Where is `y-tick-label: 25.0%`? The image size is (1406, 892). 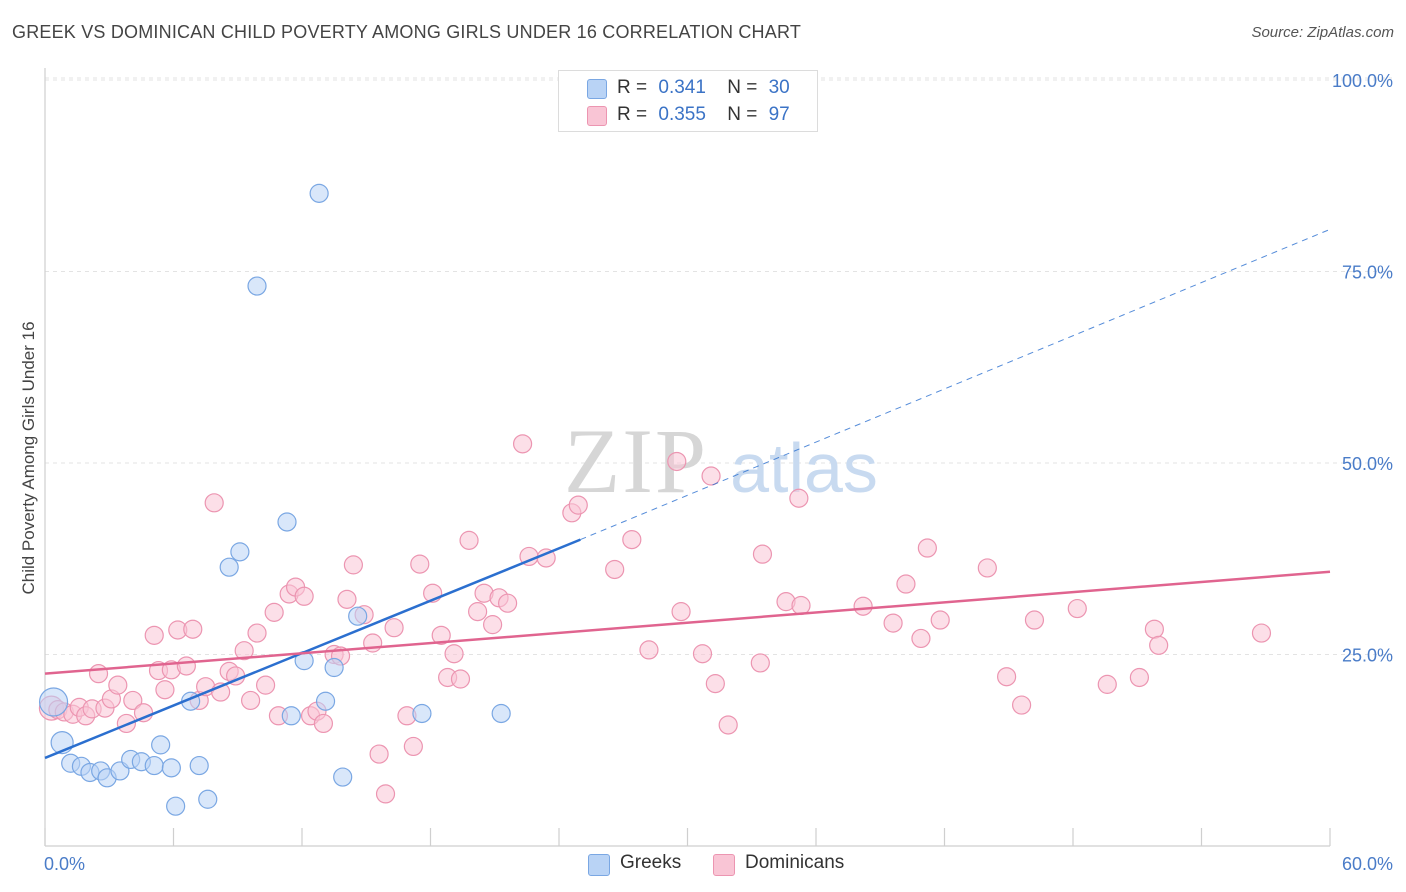 y-tick-label: 25.0% is located at coordinates (1367, 656).